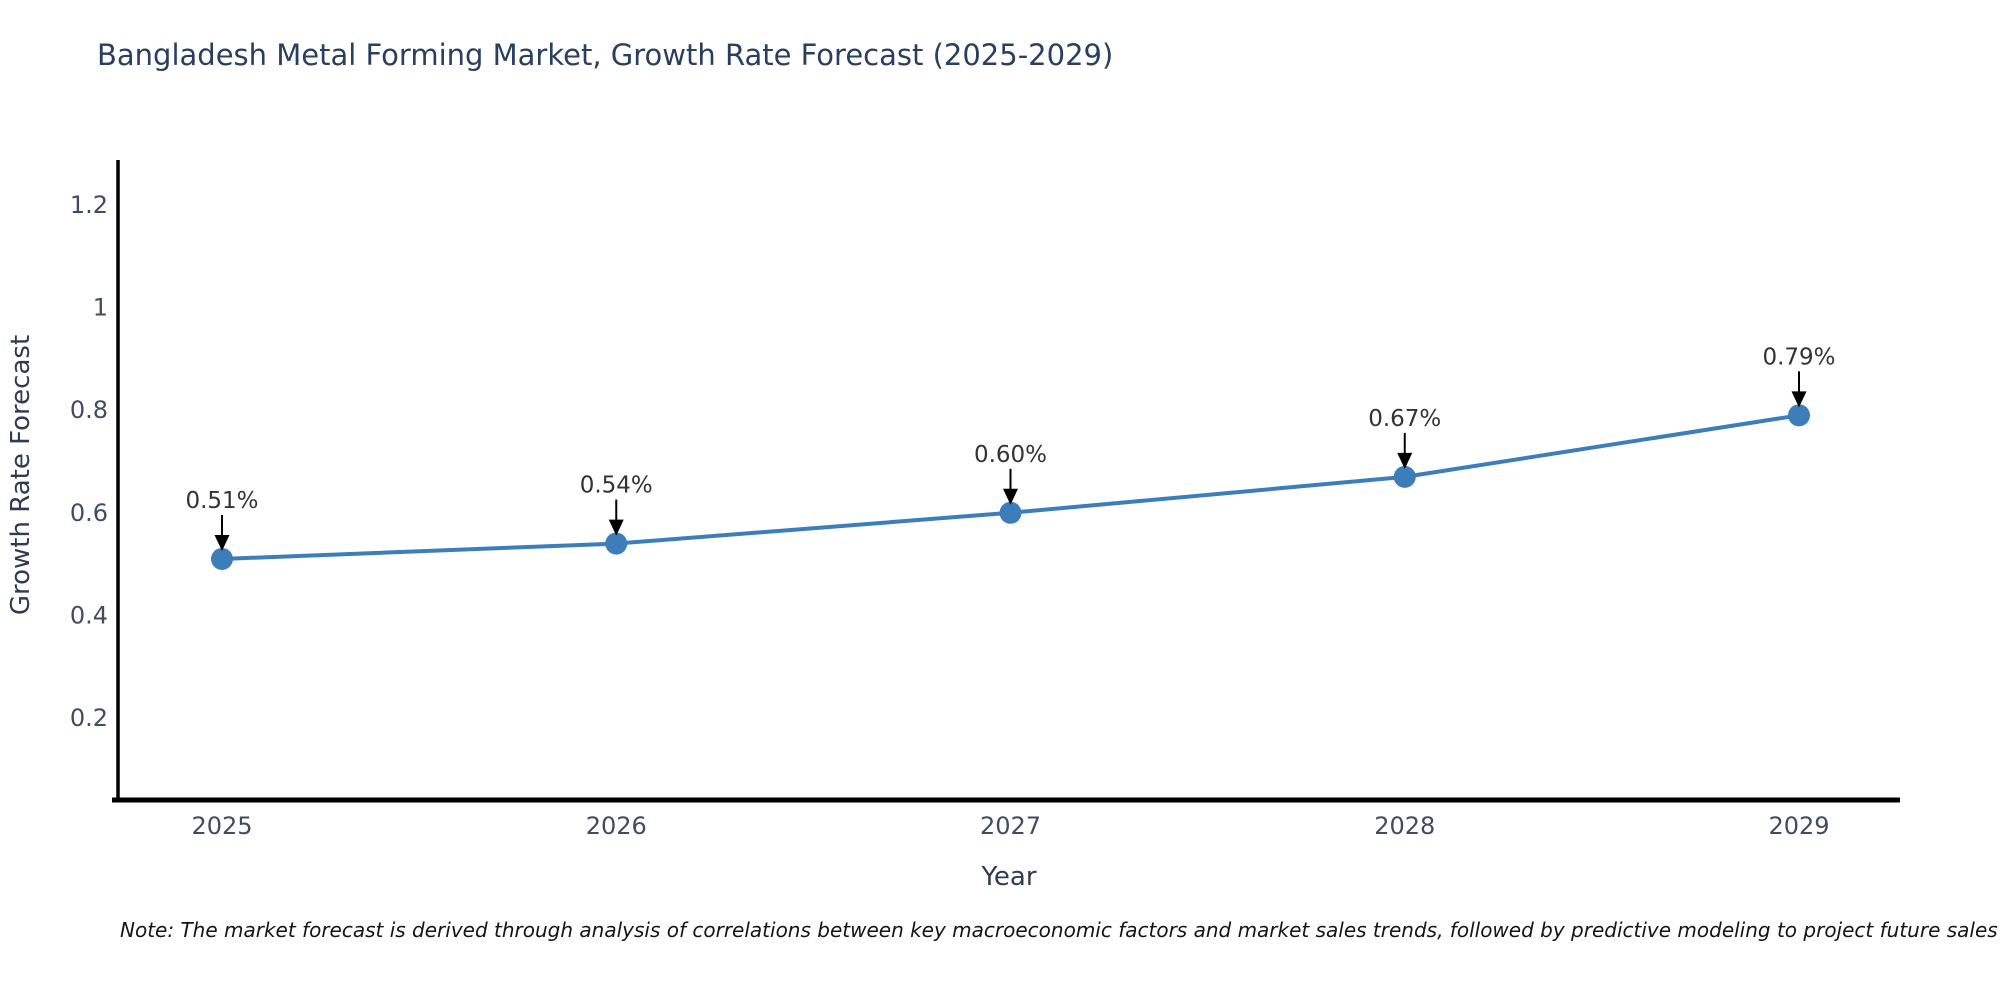 The height and width of the screenshot is (1000, 2000). I want to click on point-annotation-label: 0.60%, so click(1010, 455).